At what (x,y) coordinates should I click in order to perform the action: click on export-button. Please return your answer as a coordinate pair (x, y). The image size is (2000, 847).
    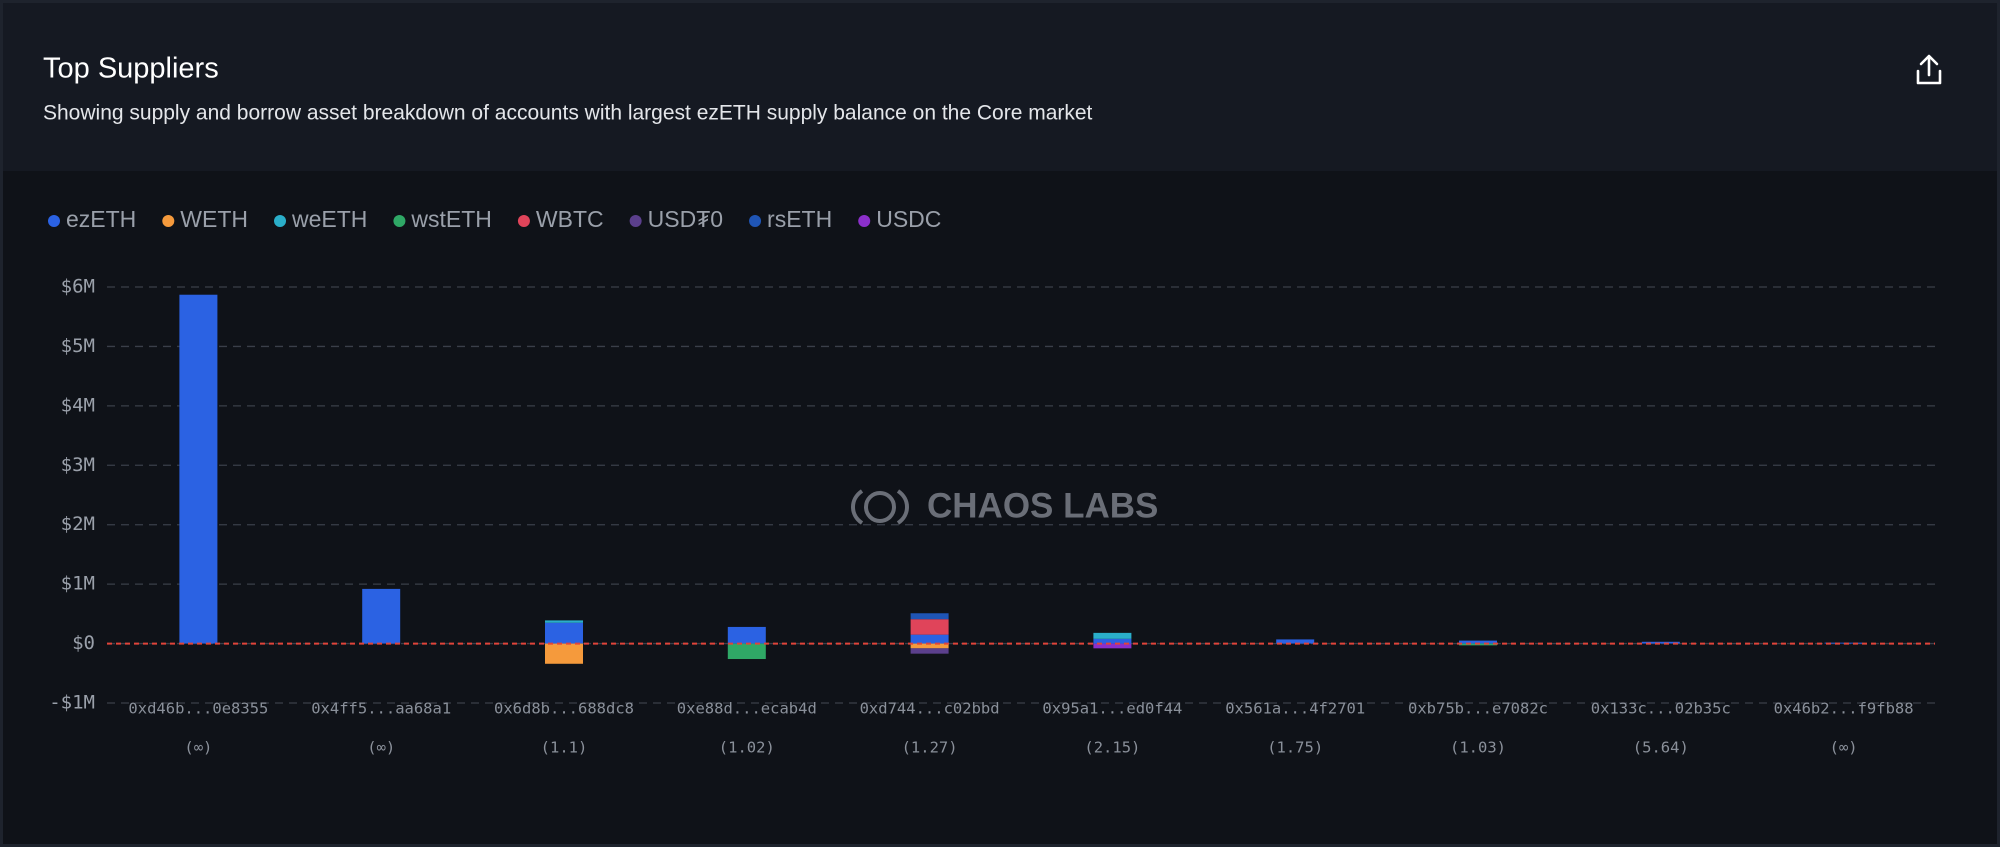
    Looking at the image, I should click on (1929, 69).